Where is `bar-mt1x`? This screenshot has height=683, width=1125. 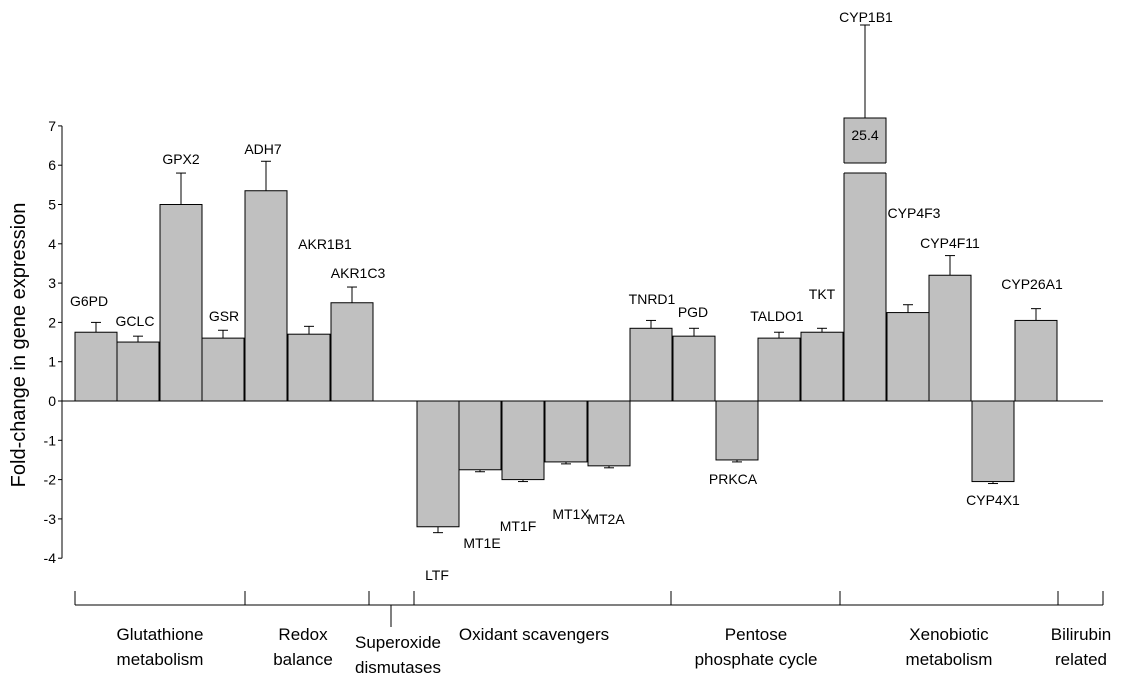
bar-mt1x is located at coordinates (566, 431).